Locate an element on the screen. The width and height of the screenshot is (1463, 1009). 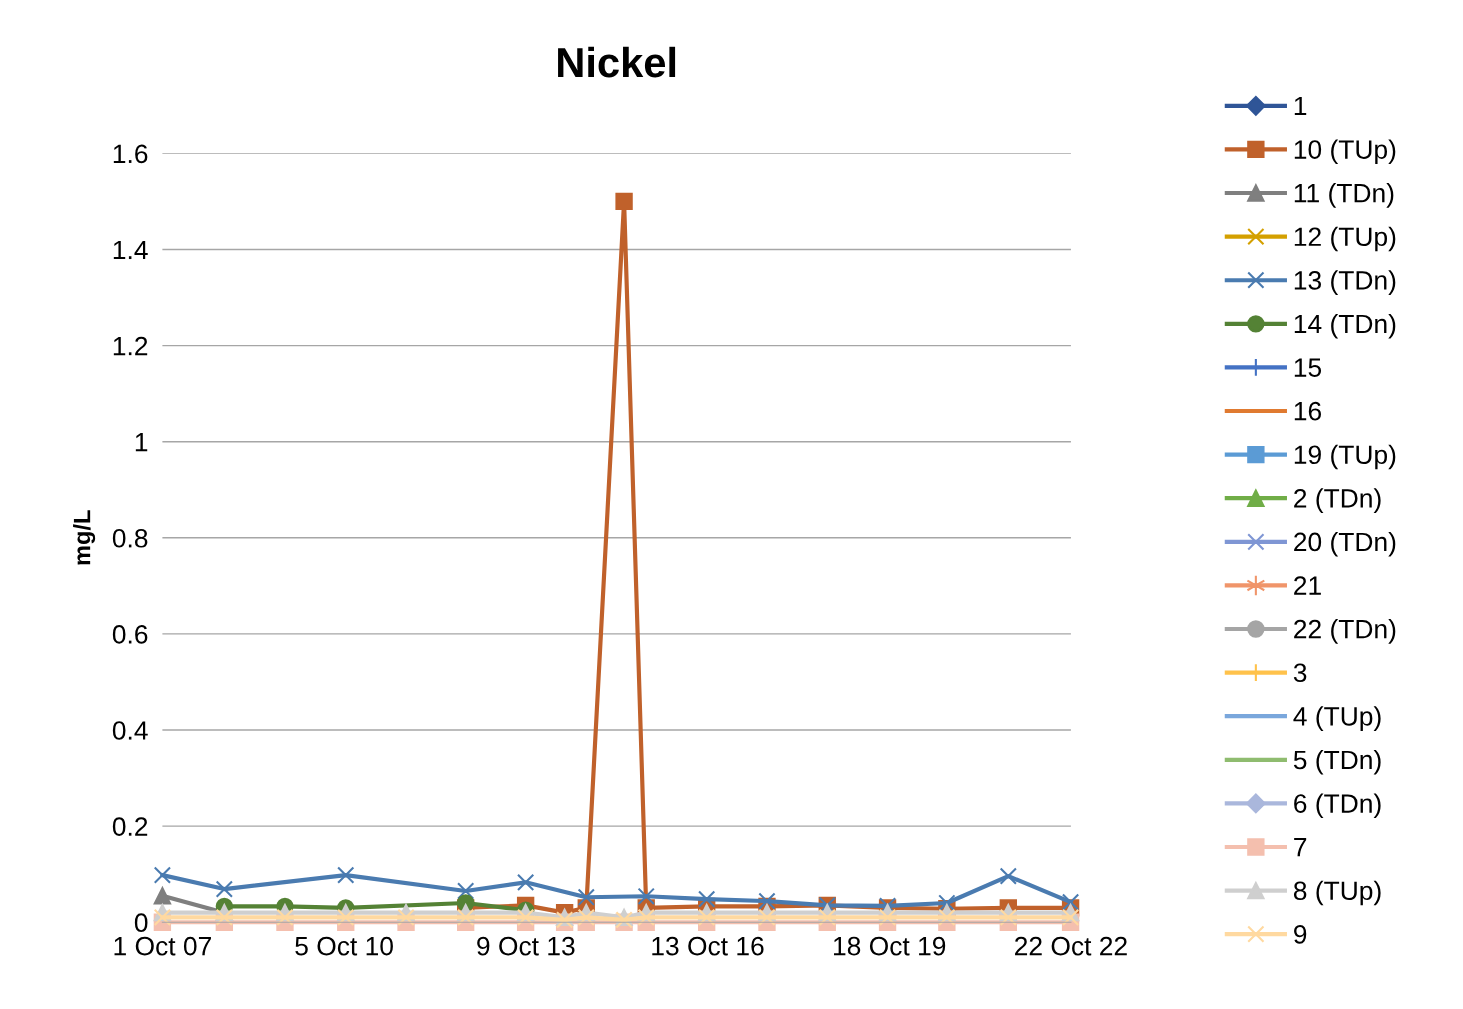
legend-label: 5 (TDn) is located at coordinates (1337, 762).